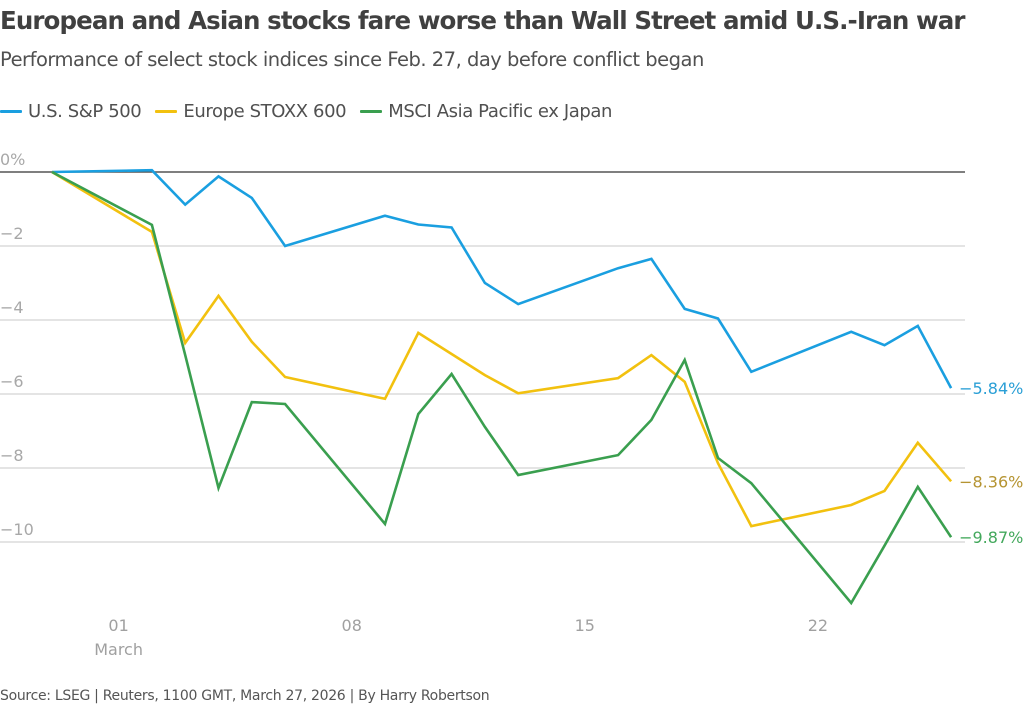 The height and width of the screenshot is (710, 1024). I want to click on x-tick-label: 22, so click(818, 625).